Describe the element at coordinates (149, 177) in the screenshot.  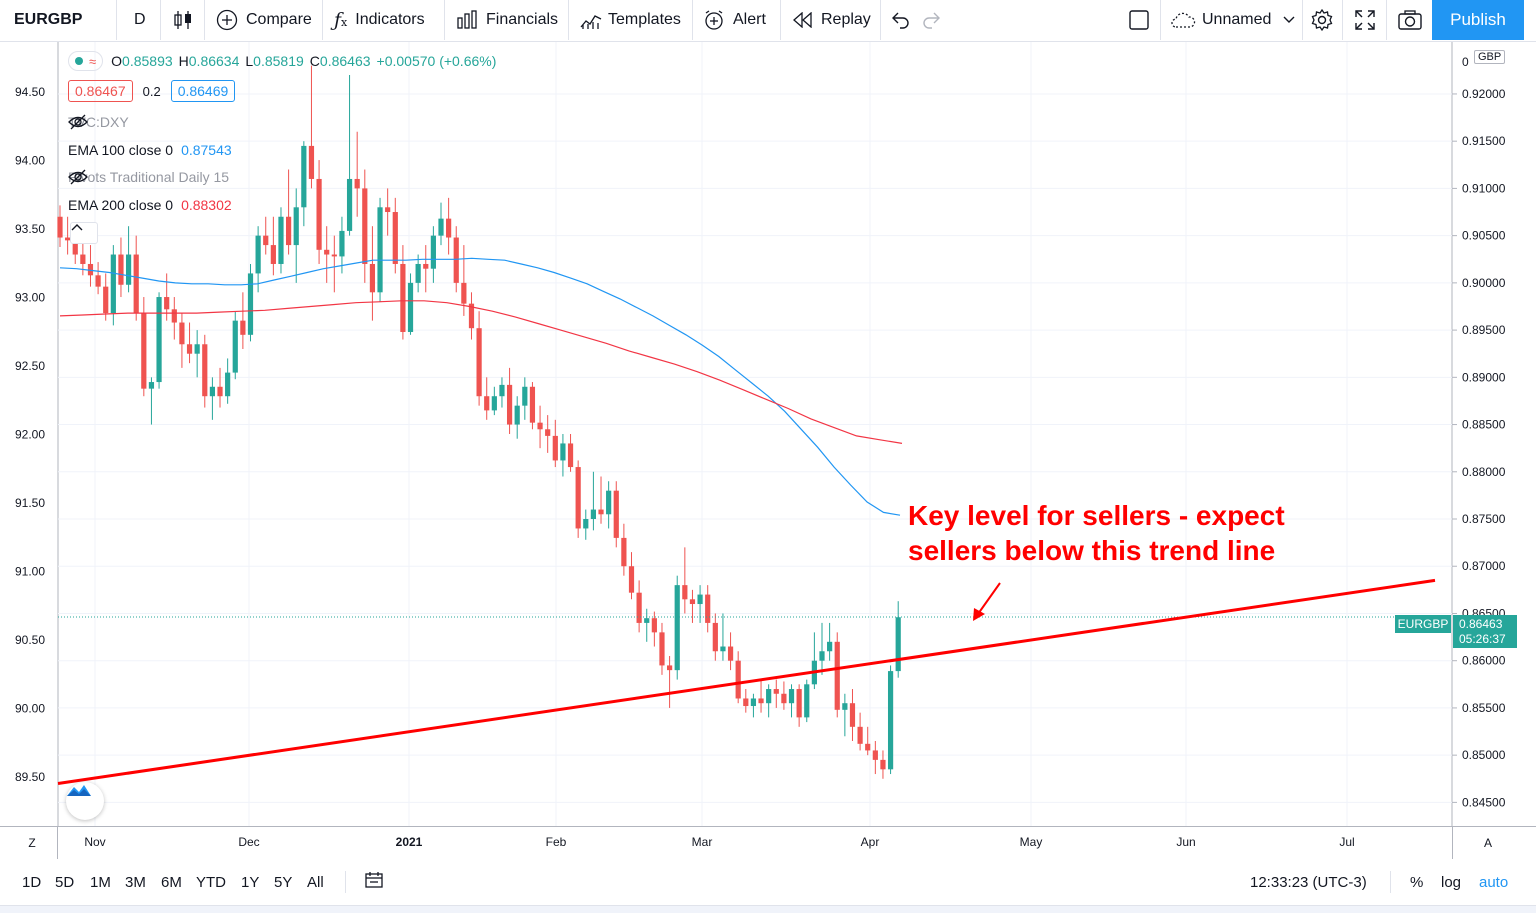
I see `indicator-name: Pivots Traditional Daily 15` at that location.